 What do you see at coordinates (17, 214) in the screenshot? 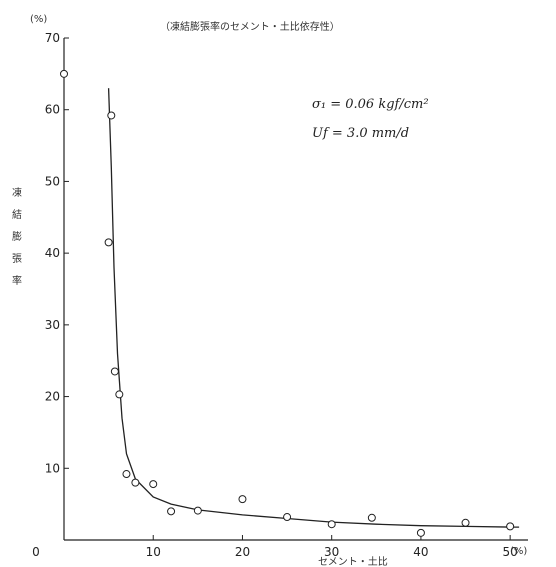
I see `y-axis-label-char: 結` at bounding box center [17, 214].